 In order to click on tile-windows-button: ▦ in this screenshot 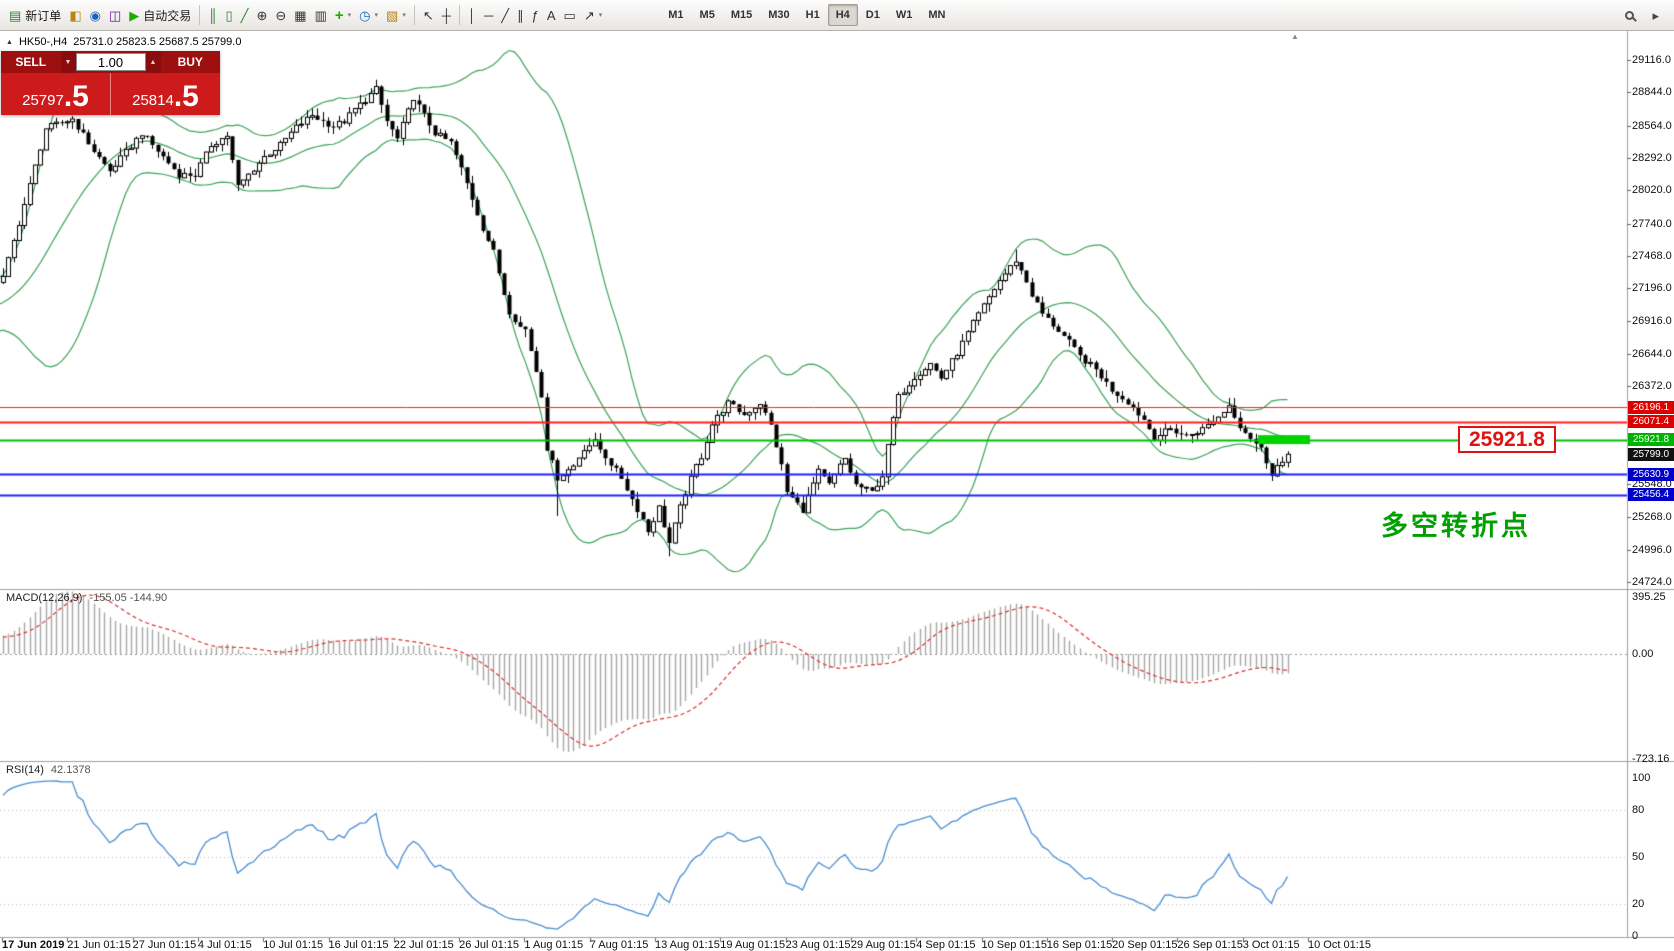, I will do `click(300, 15)`.